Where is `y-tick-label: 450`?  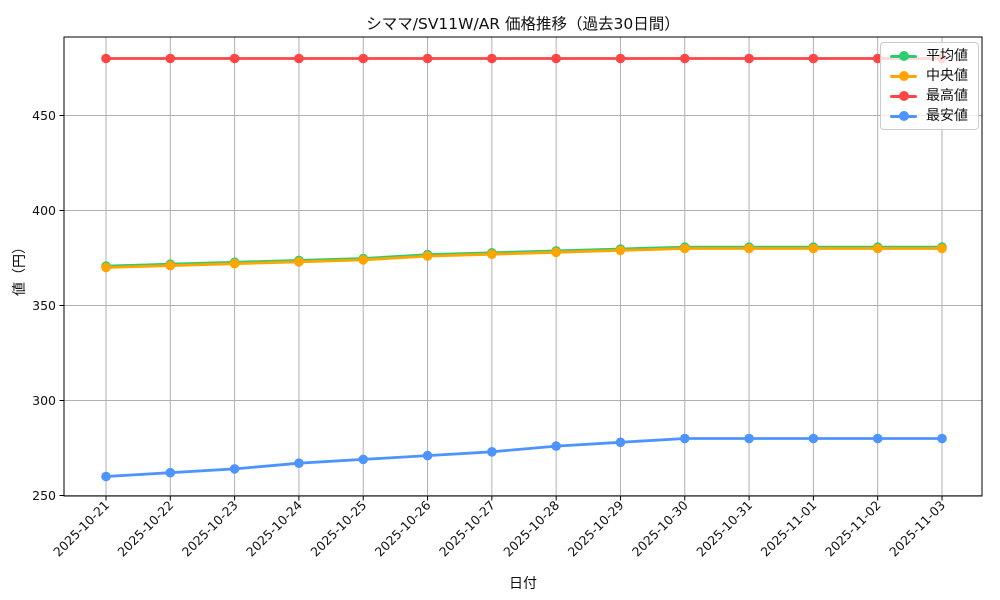 y-tick-label: 450 is located at coordinates (44, 115).